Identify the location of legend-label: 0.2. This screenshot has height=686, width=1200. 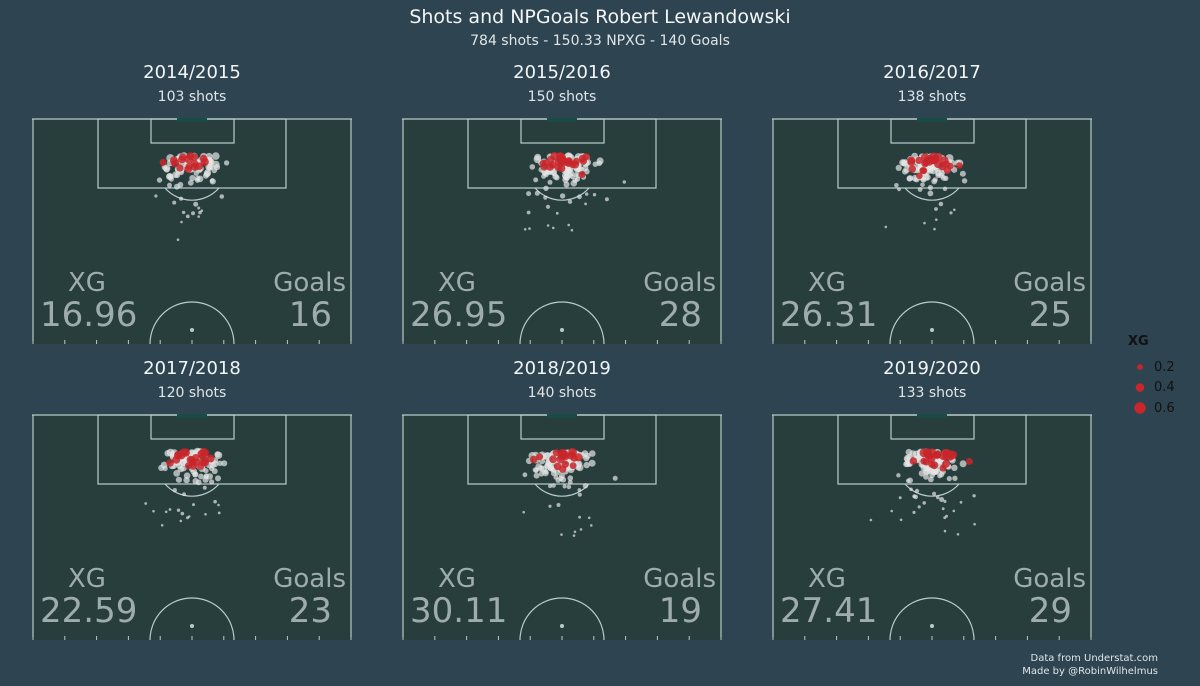
(1164, 367).